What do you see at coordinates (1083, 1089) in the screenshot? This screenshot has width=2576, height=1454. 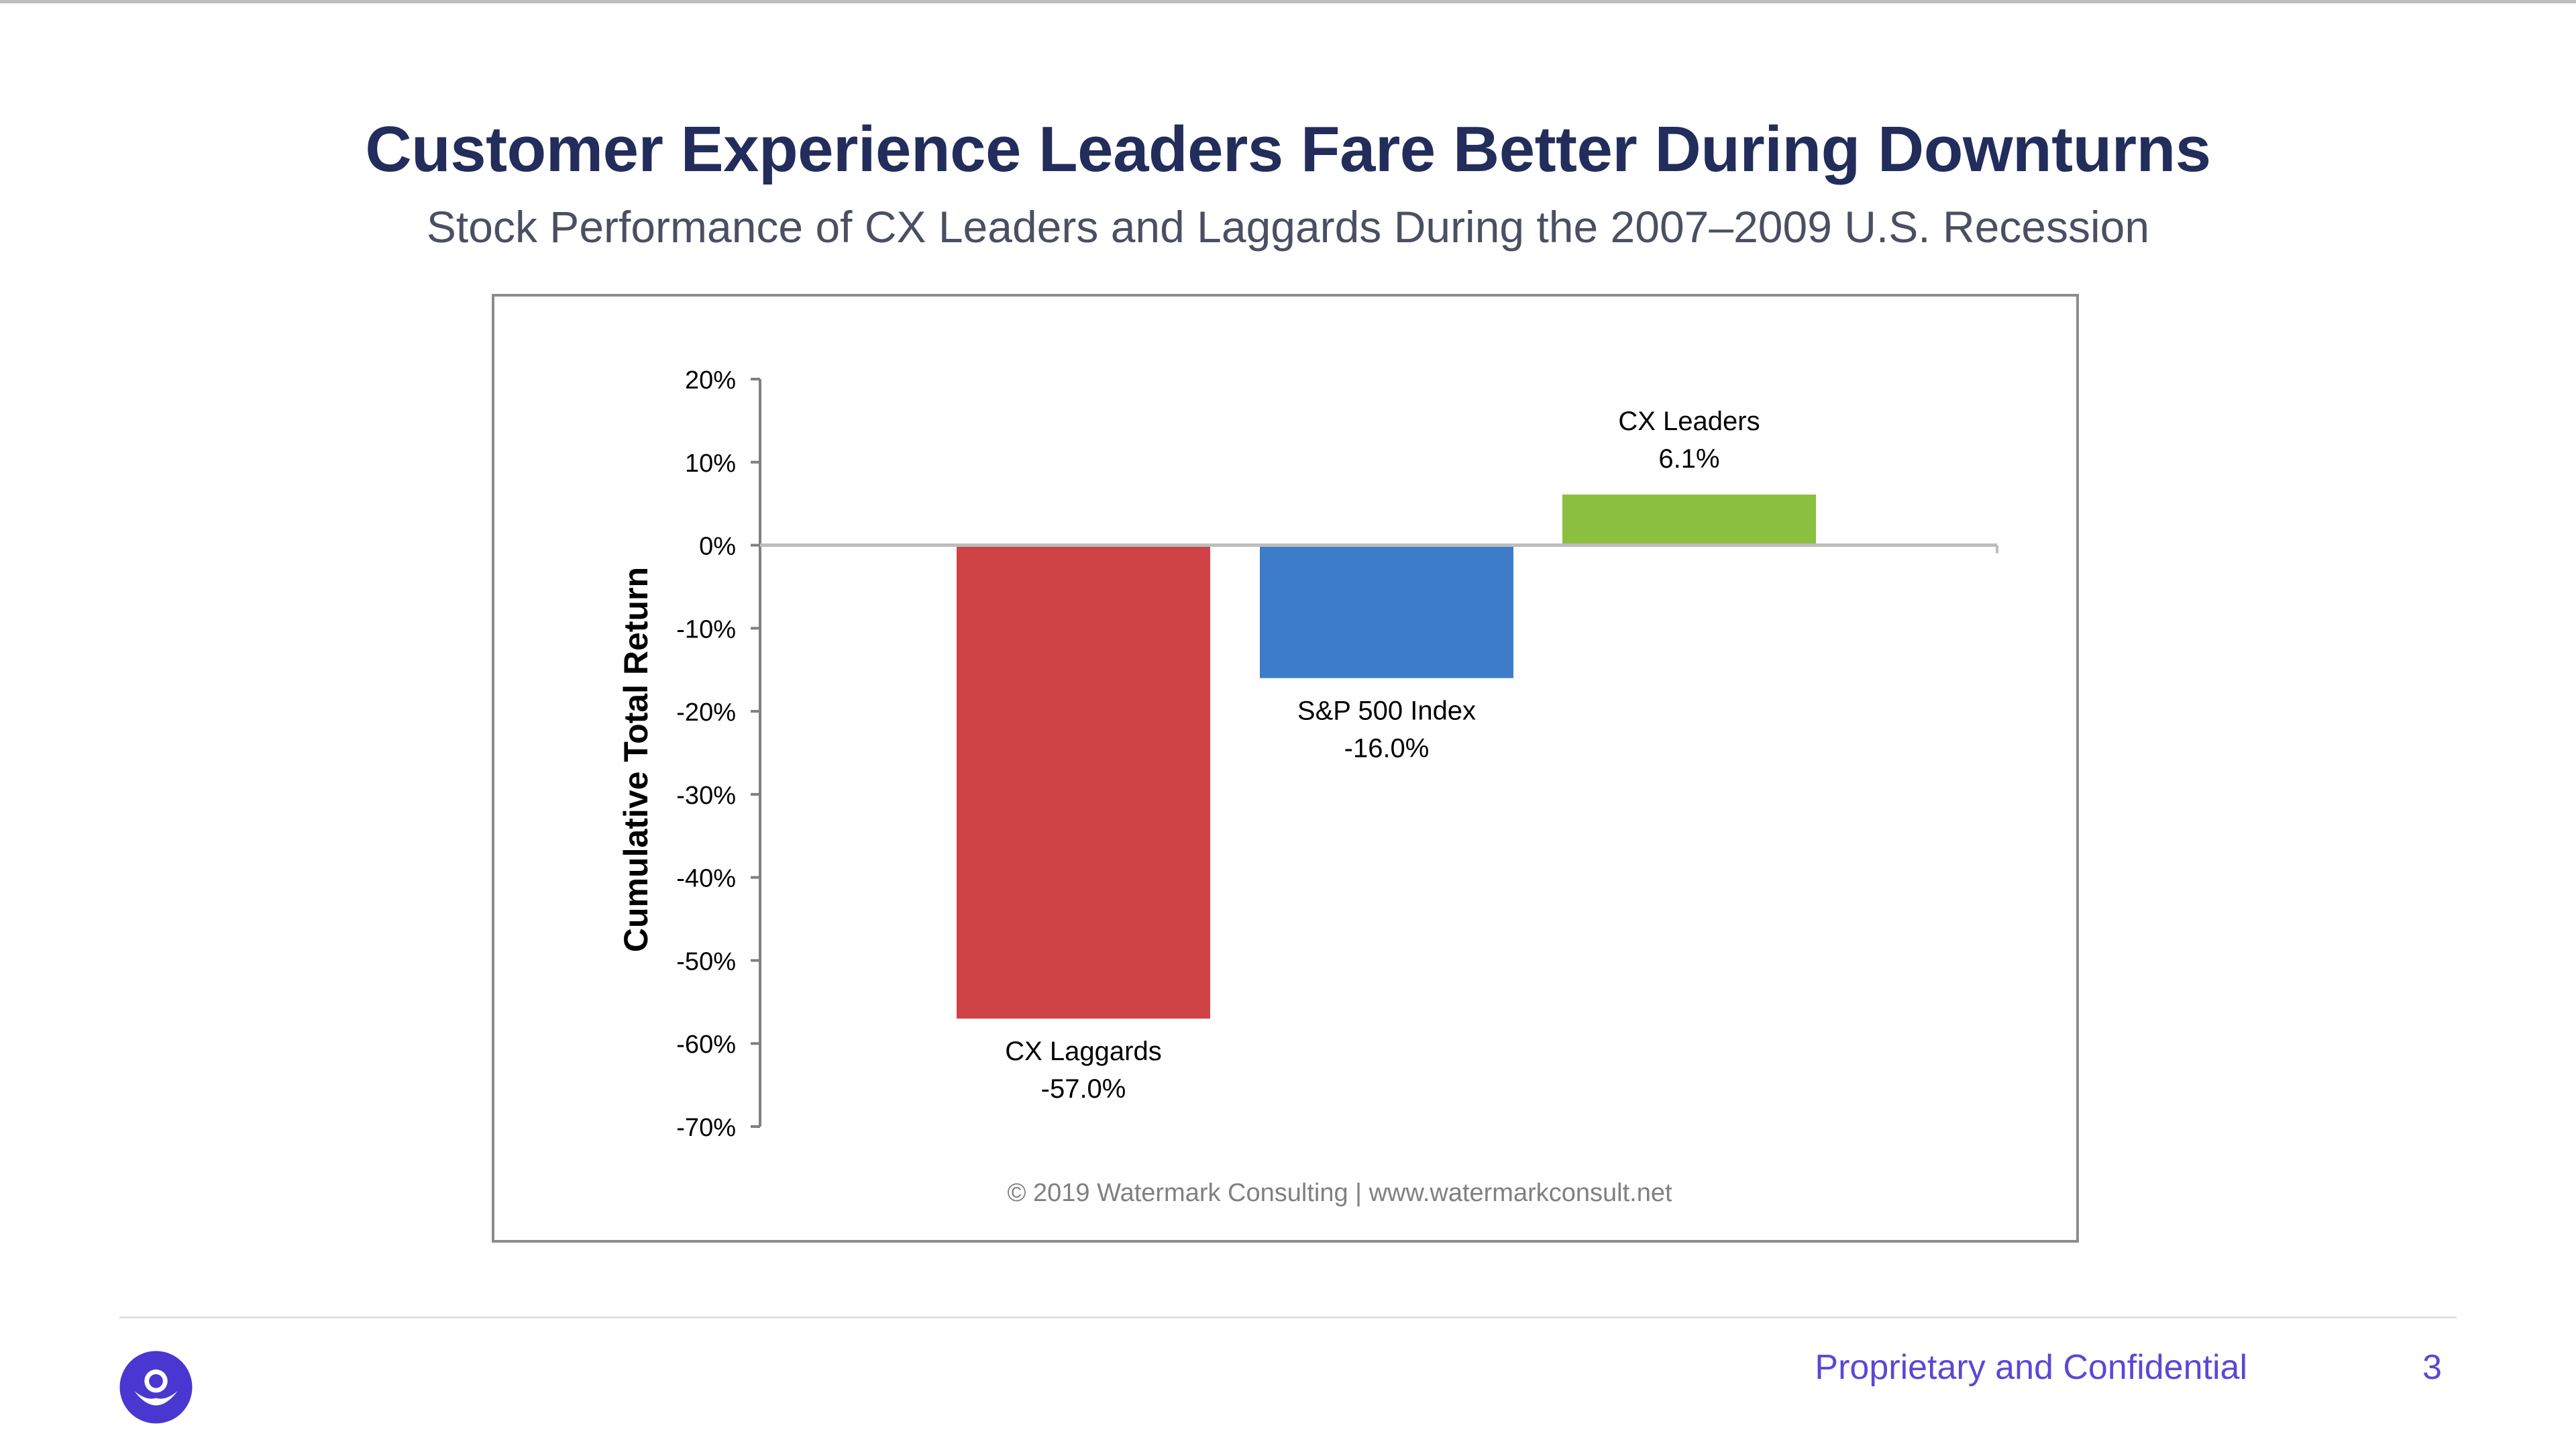 I see `bar-value-label: -57.0%` at bounding box center [1083, 1089].